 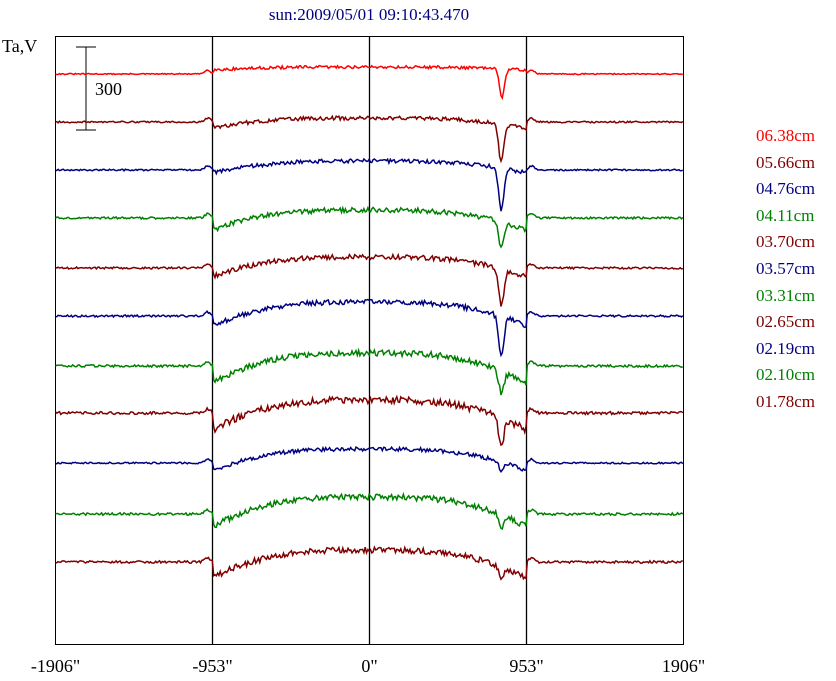 I want to click on legend-entry: 03.31cm, so click(x=786, y=295).